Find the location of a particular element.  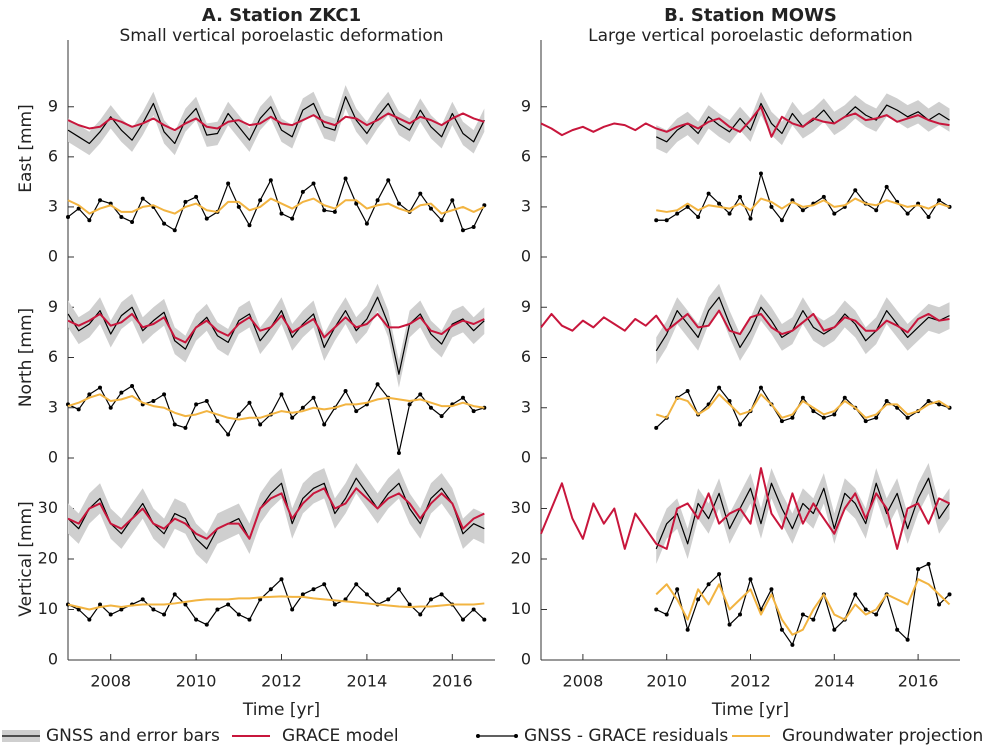

legend-label: Groundwater projection is located at coordinates (882, 736).